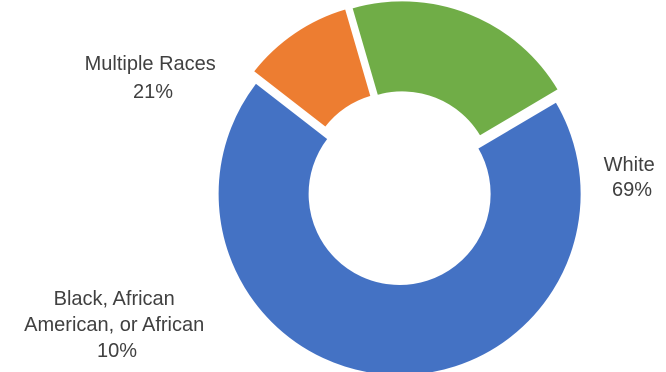 The width and height of the screenshot is (666, 372). I want to click on slice-black-african-american, so click(312, 68).